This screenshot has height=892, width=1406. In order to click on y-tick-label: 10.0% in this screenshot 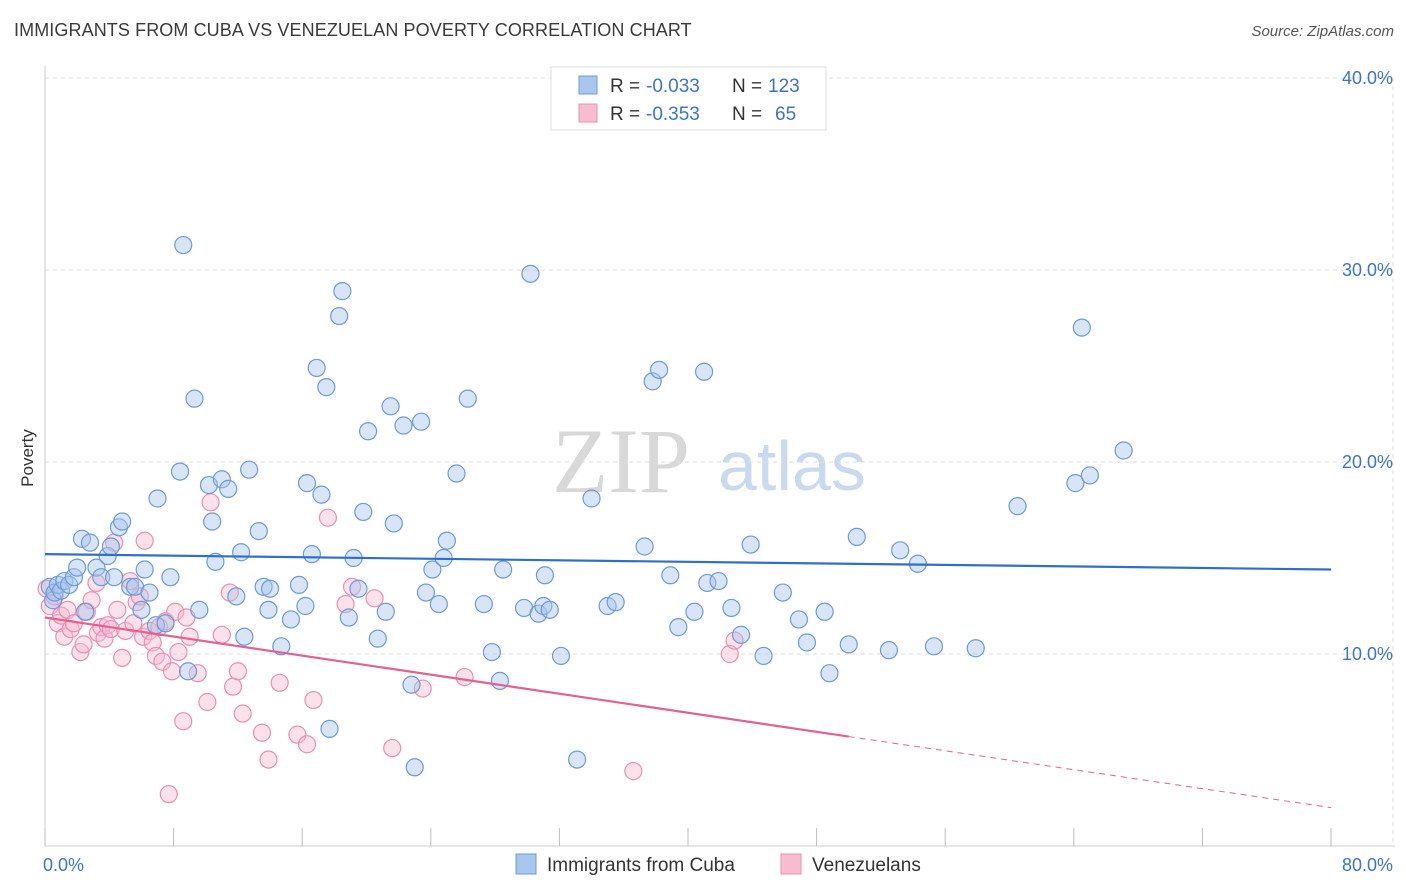, I will do `click(1367, 654)`.